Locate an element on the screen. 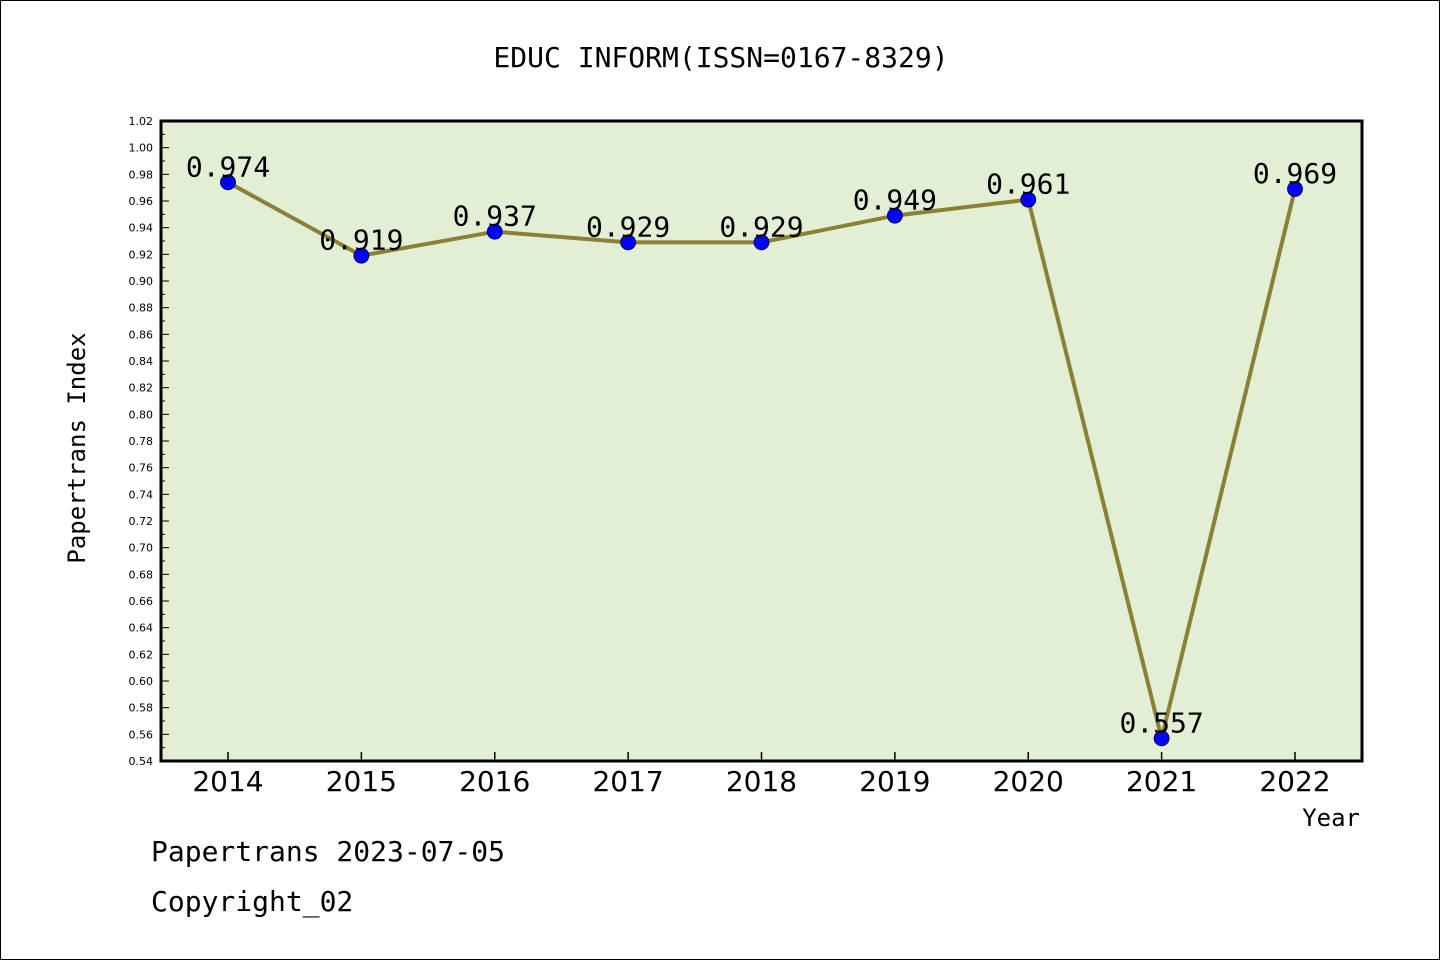 The width and height of the screenshot is (1440, 960). data-label: 0.557 is located at coordinates (1161, 722).